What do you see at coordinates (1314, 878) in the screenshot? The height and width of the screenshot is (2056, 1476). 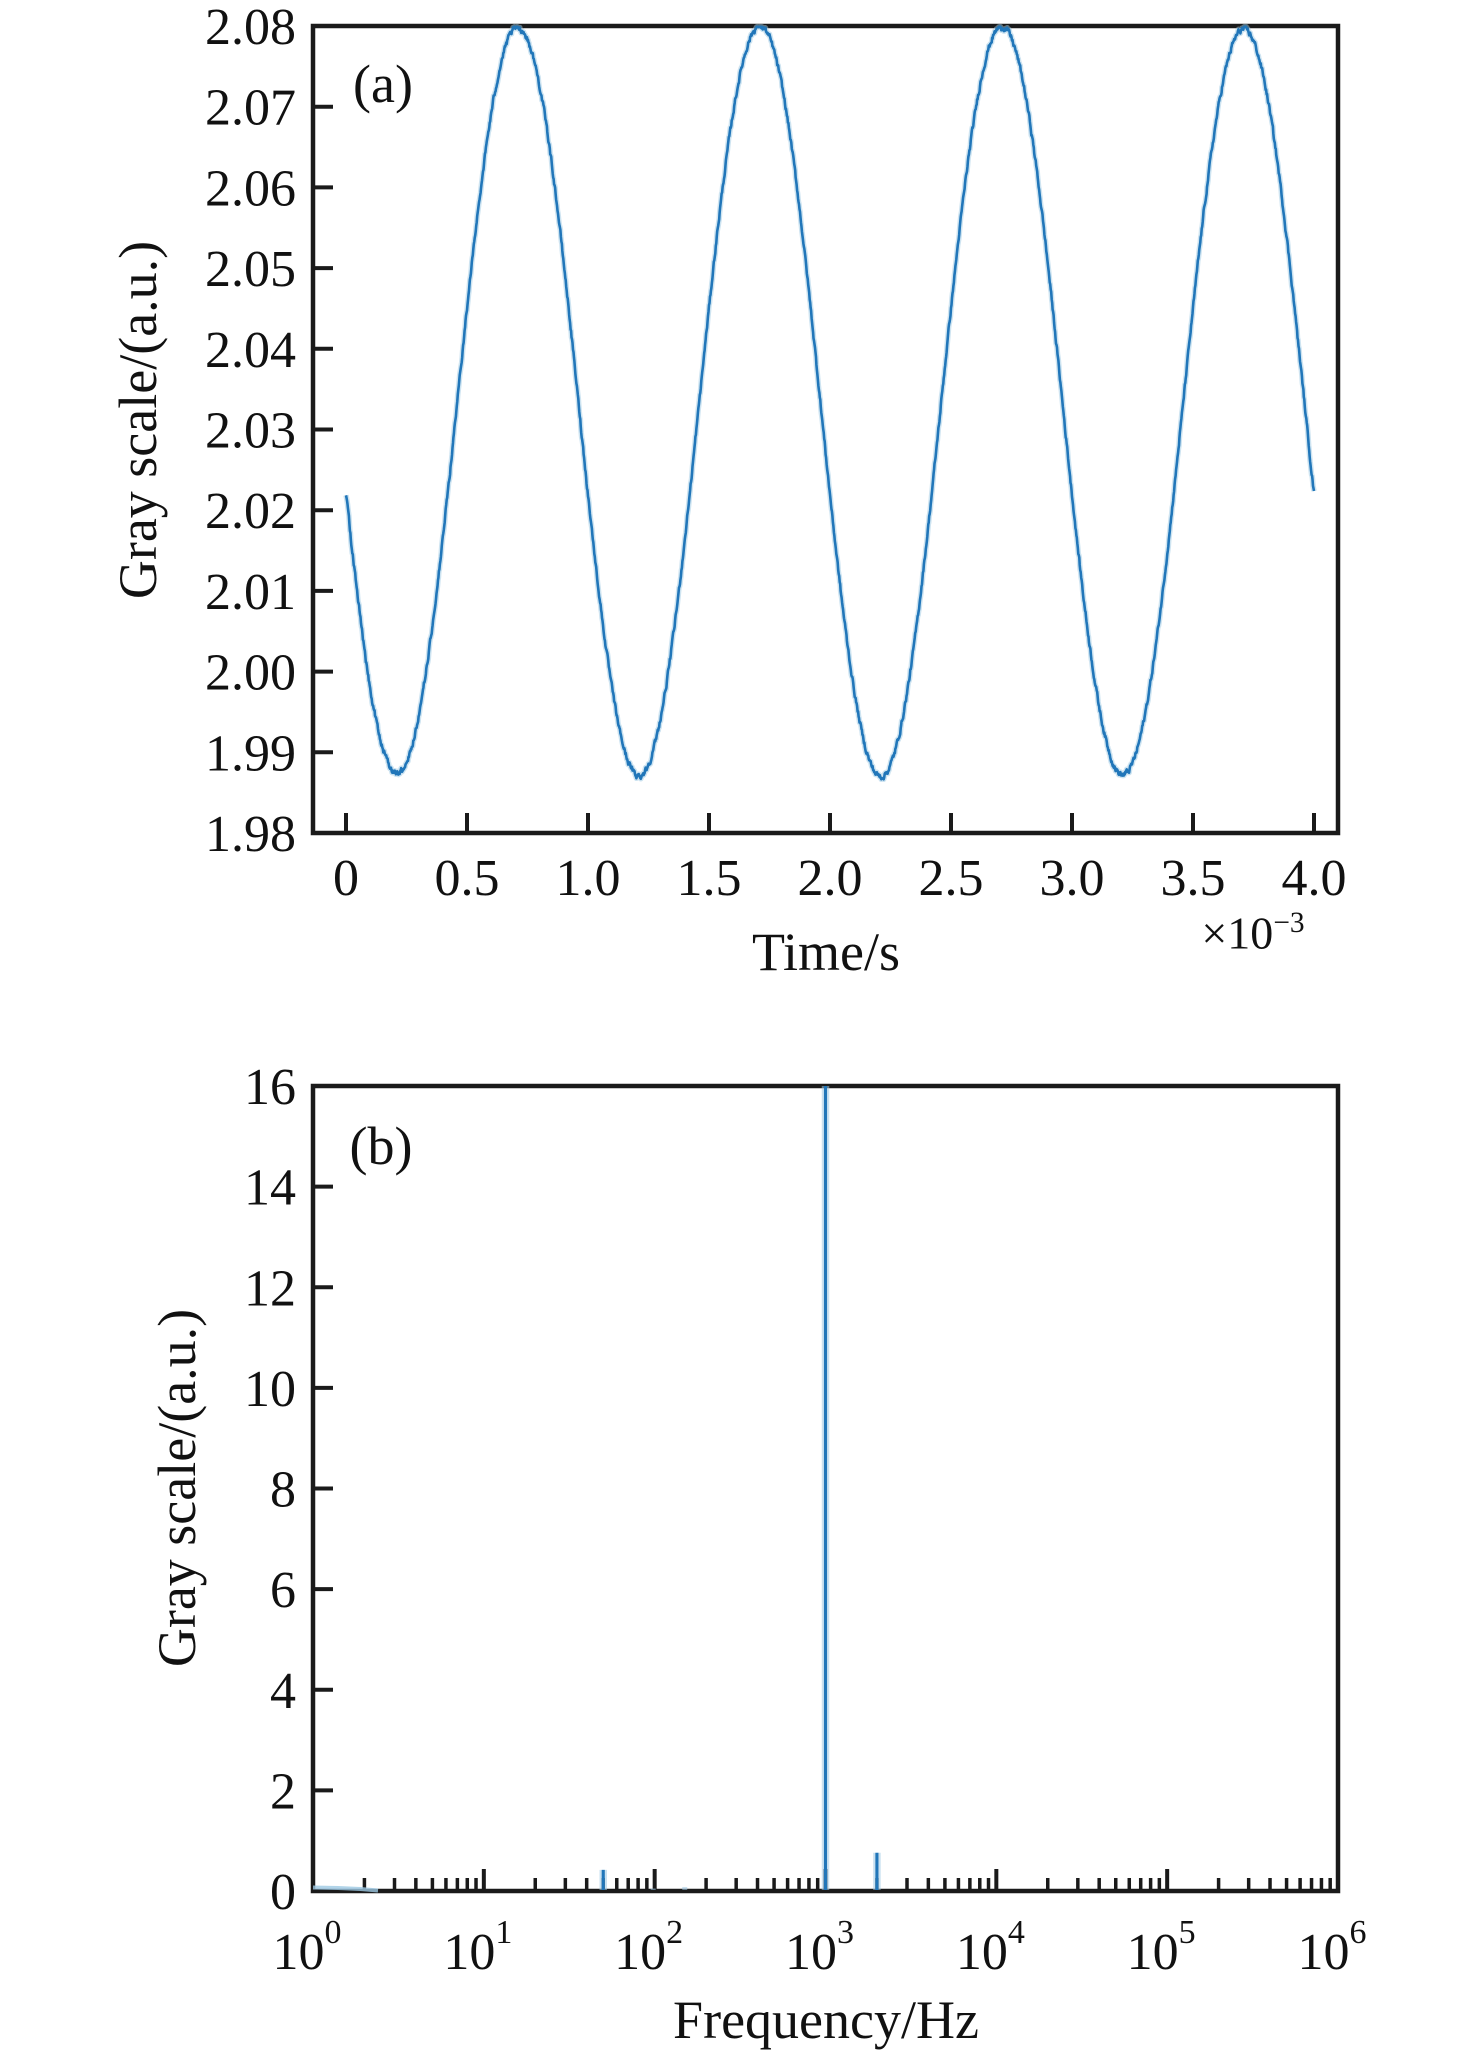 I see `x-tick-label-a: 4.0` at bounding box center [1314, 878].